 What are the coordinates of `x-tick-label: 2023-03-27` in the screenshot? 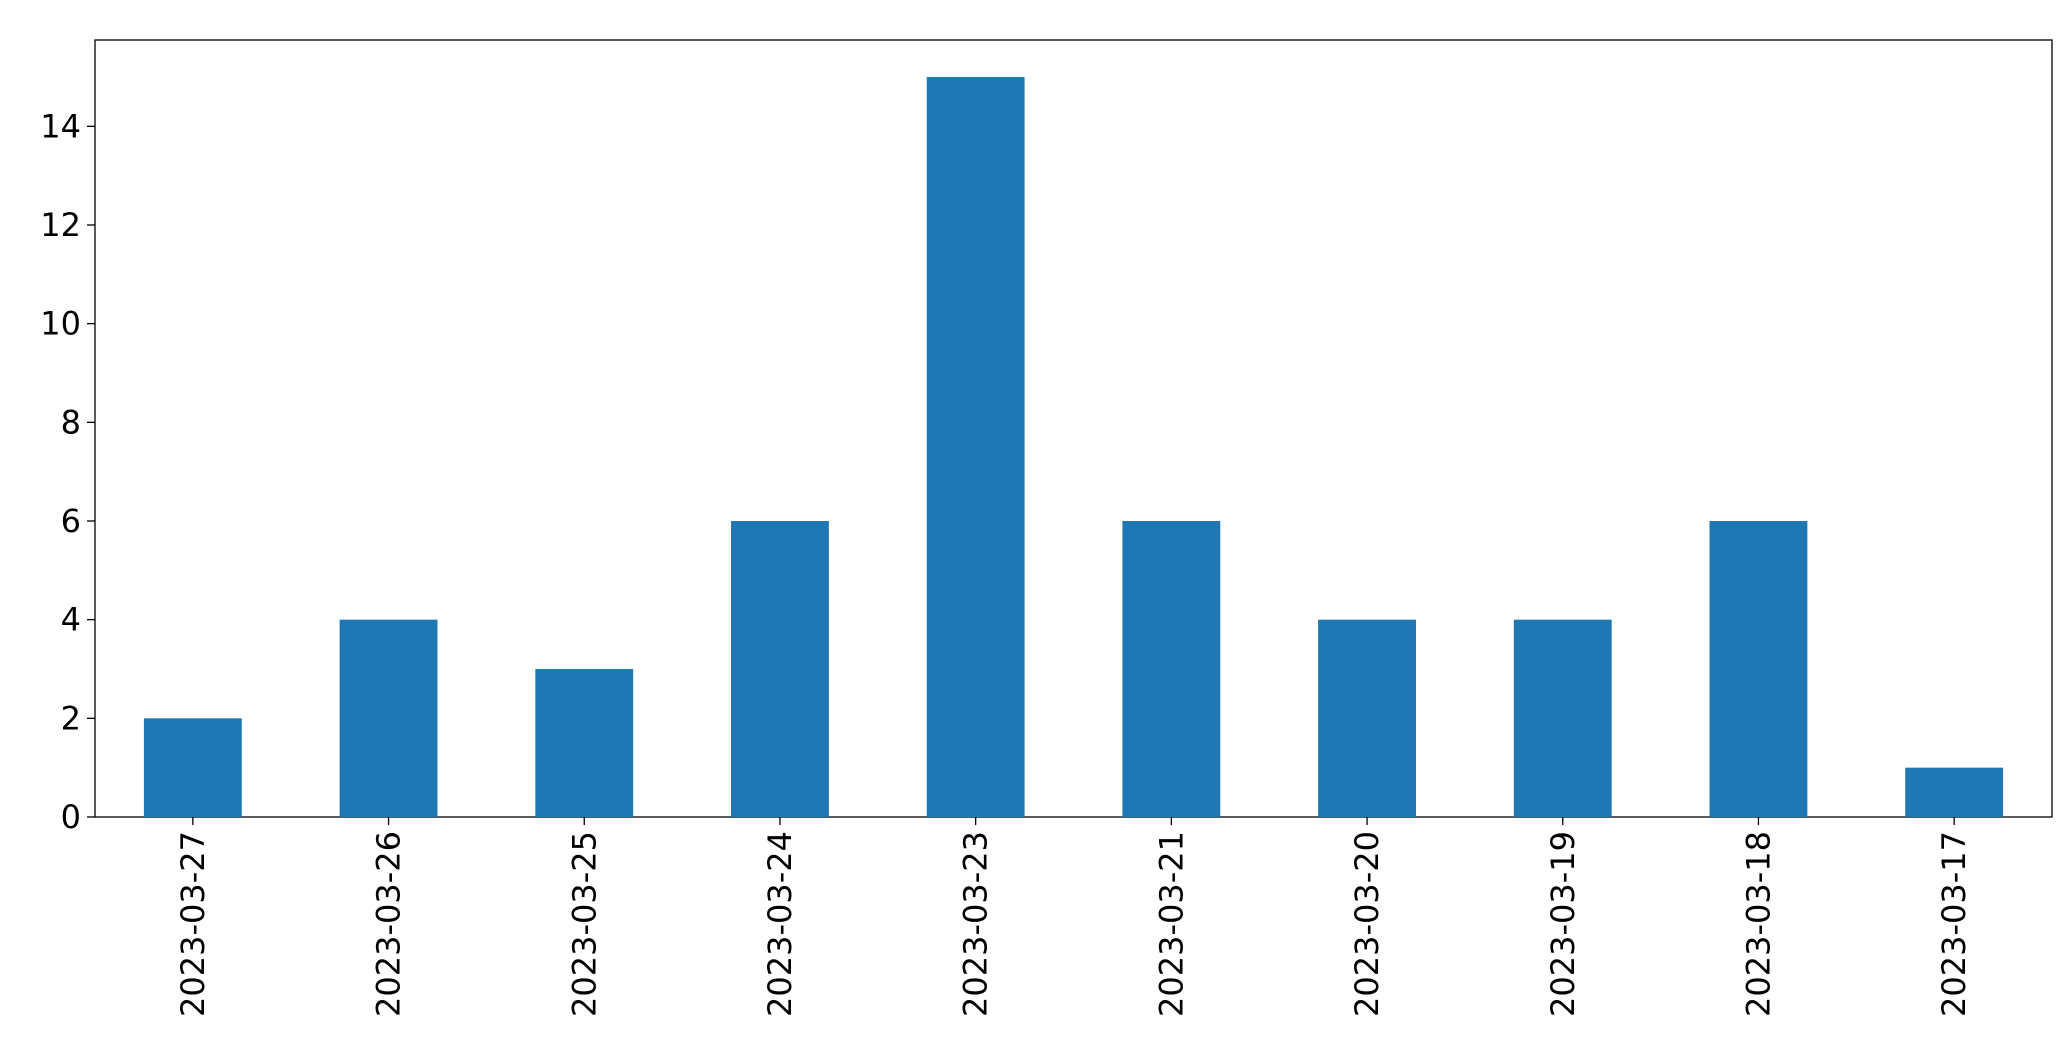 It's located at (193, 924).